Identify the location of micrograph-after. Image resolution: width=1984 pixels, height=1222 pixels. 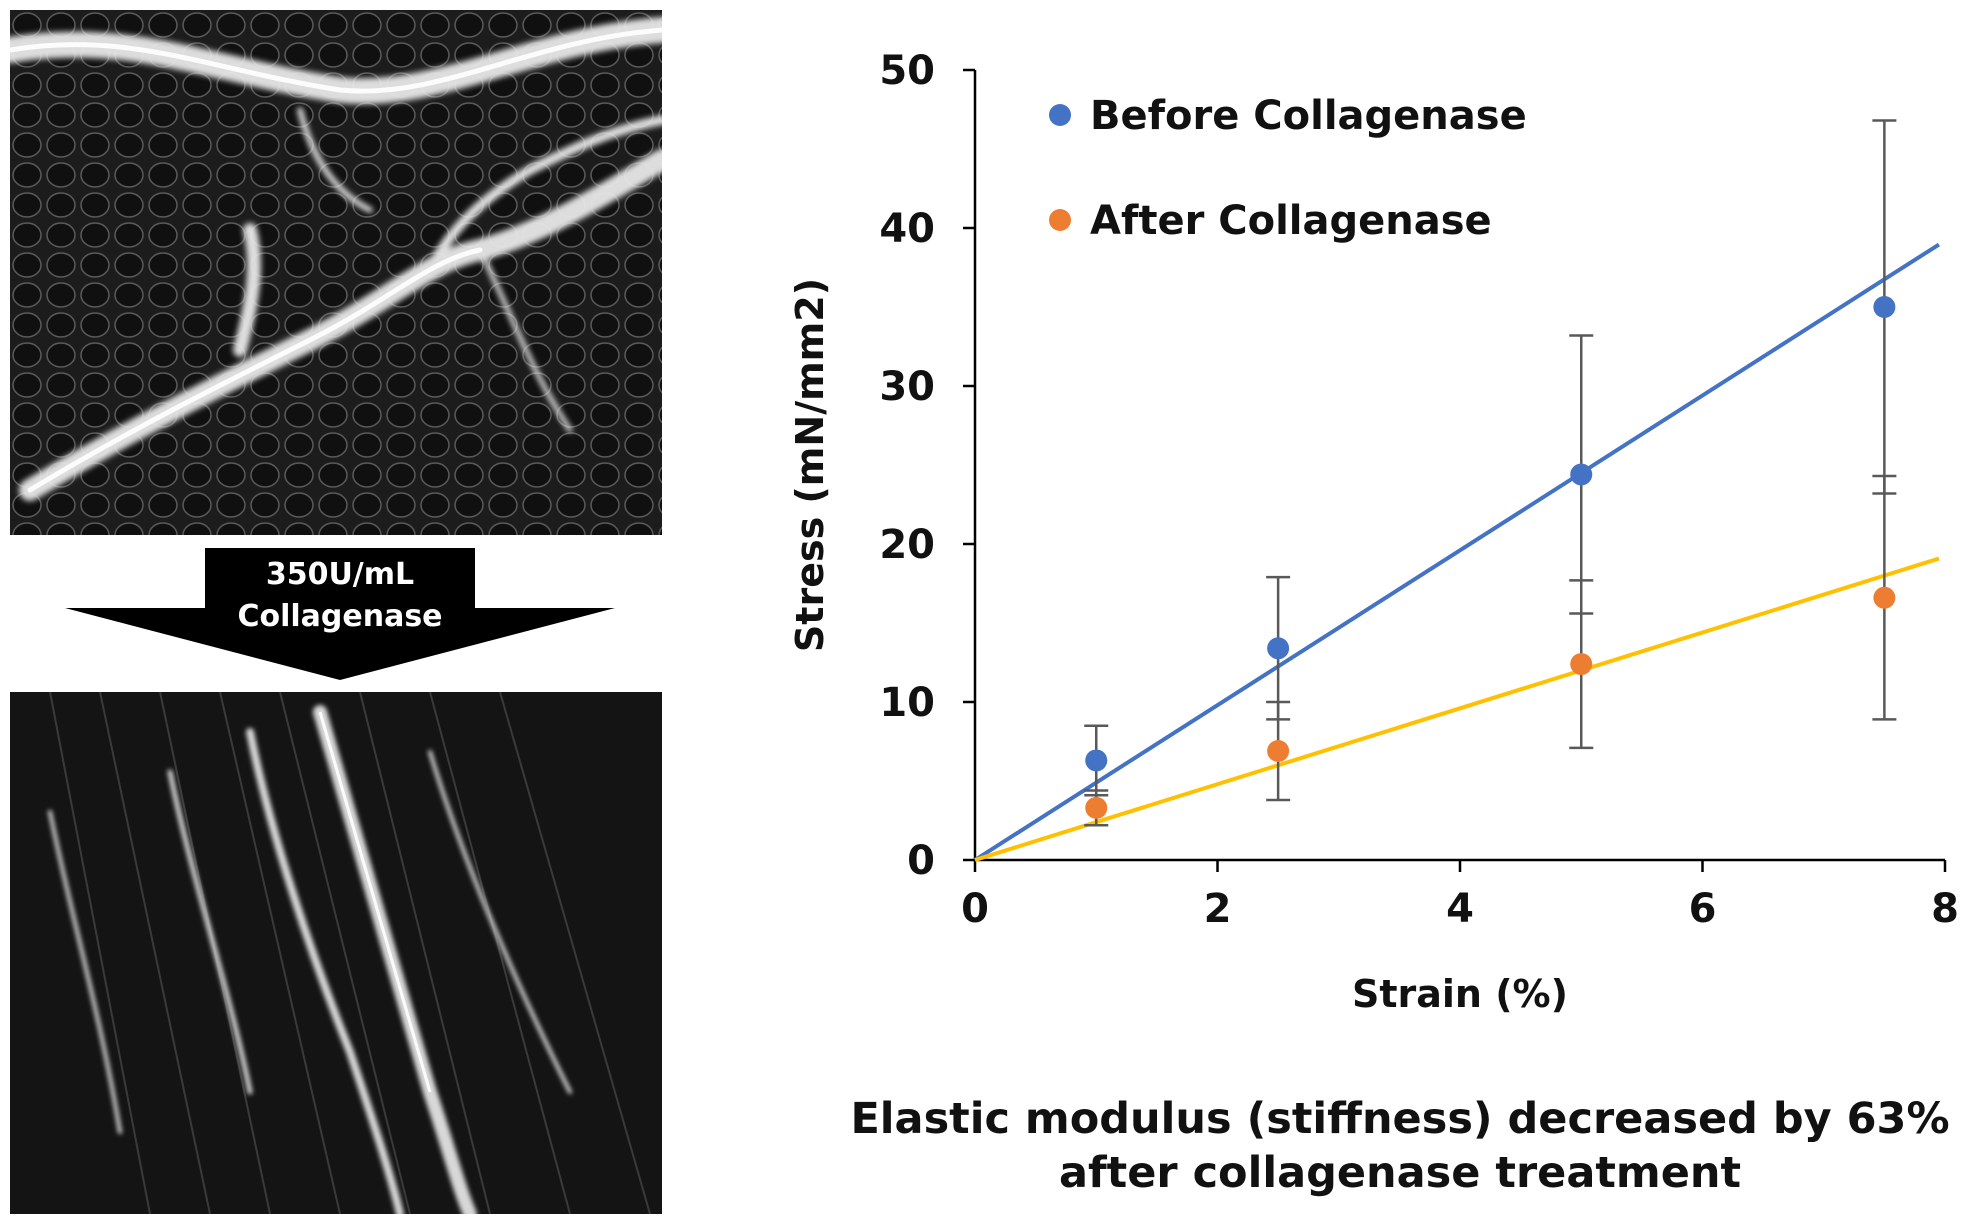
(336, 953).